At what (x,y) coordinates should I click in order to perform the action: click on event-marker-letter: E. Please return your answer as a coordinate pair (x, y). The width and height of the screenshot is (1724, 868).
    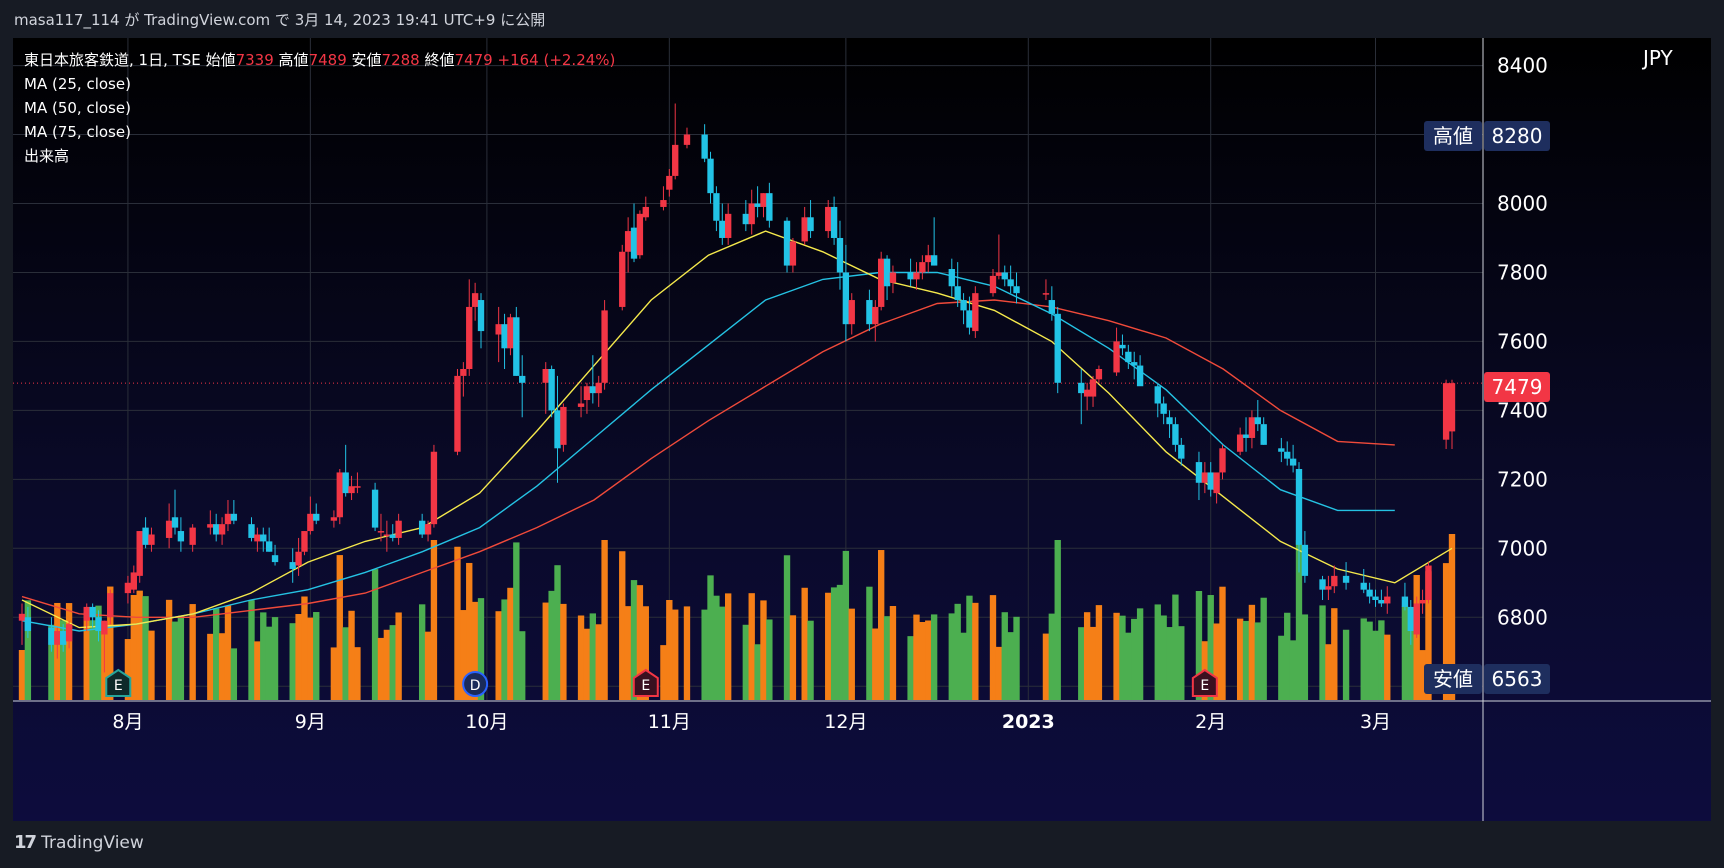
    Looking at the image, I should click on (1204, 686).